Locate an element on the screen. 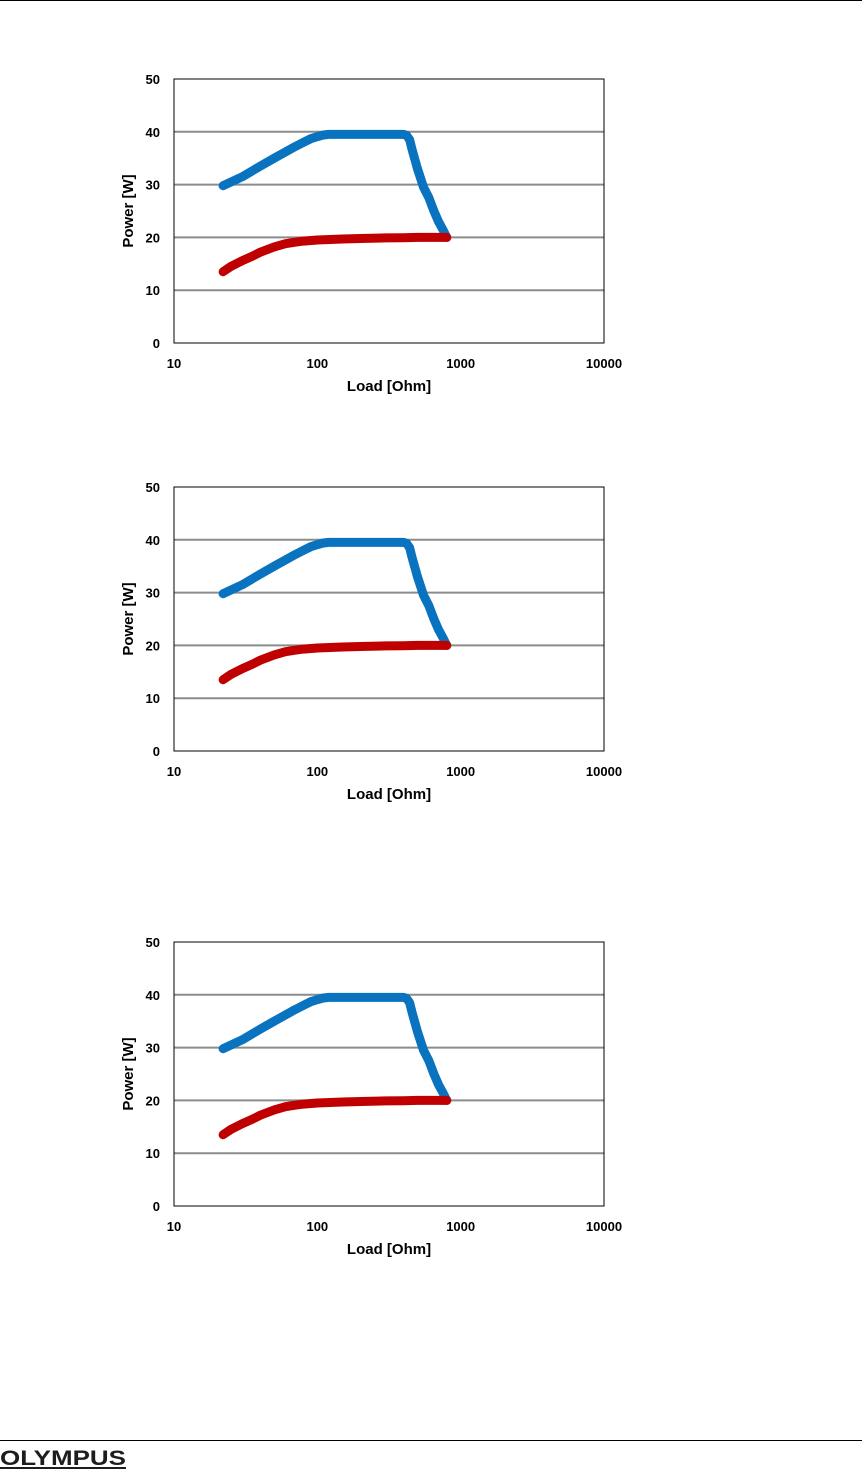  olympus-logo-text: OLYMPUS is located at coordinates (63, 1458).